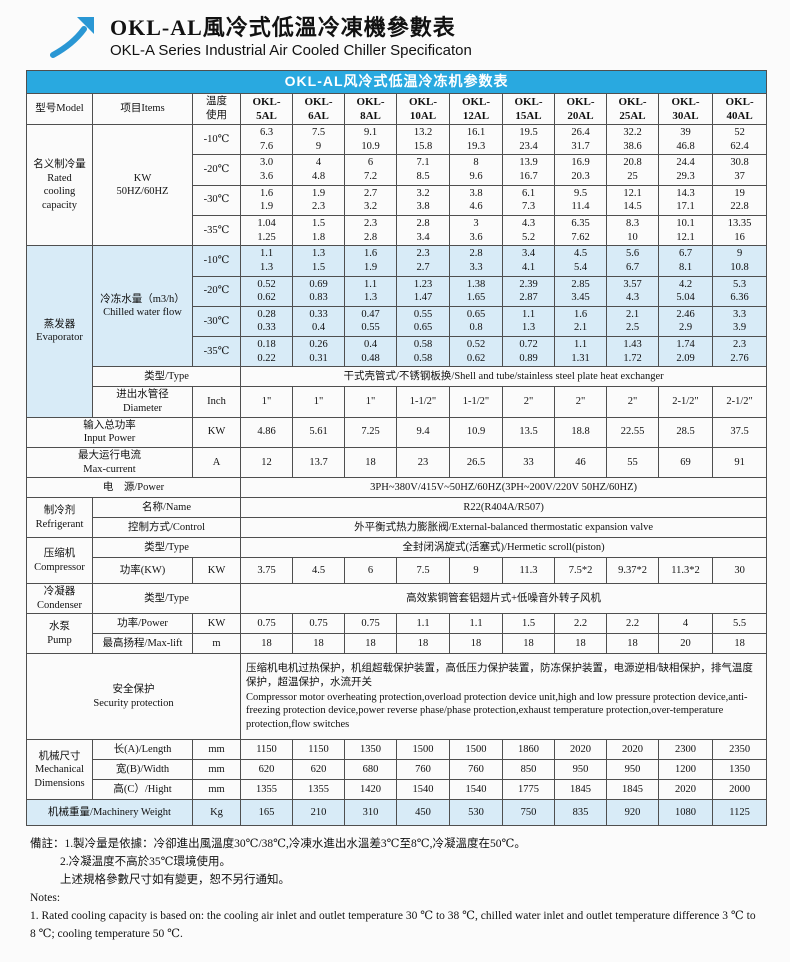  I want to click on table-title: OKL-AL风冷式低温冷冻机参数表, so click(396, 81).